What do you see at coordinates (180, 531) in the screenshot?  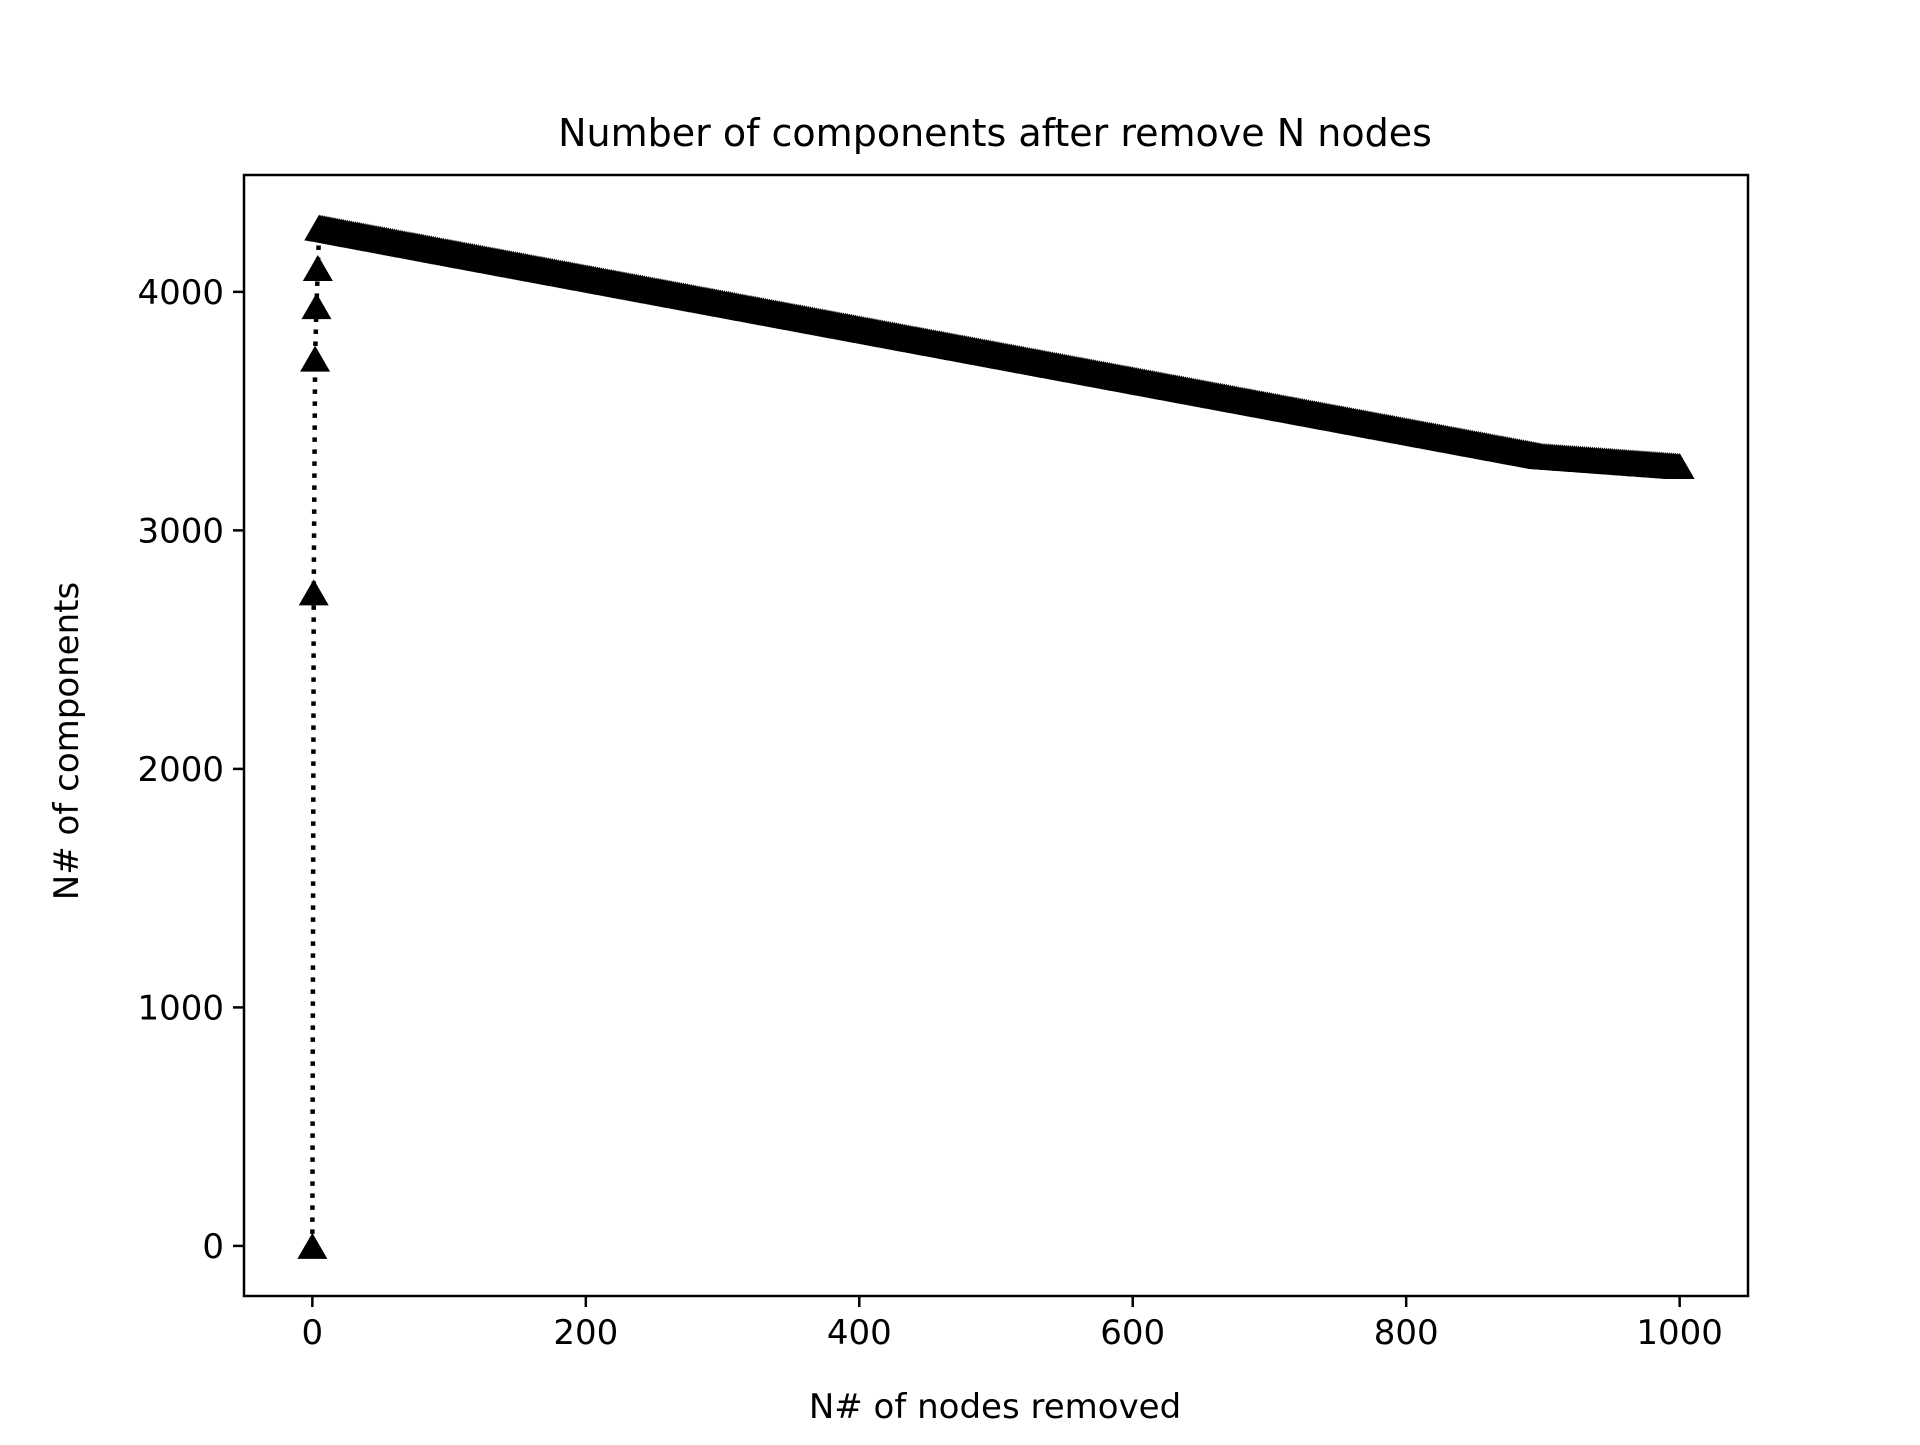 I see `y-tick-label: 3000` at bounding box center [180, 531].